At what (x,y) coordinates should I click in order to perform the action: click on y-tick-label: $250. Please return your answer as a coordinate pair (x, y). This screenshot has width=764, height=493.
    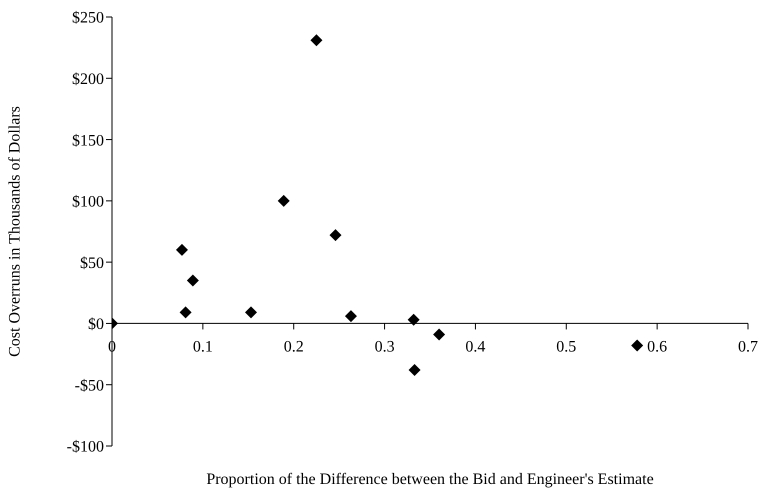
    Looking at the image, I should click on (88, 18).